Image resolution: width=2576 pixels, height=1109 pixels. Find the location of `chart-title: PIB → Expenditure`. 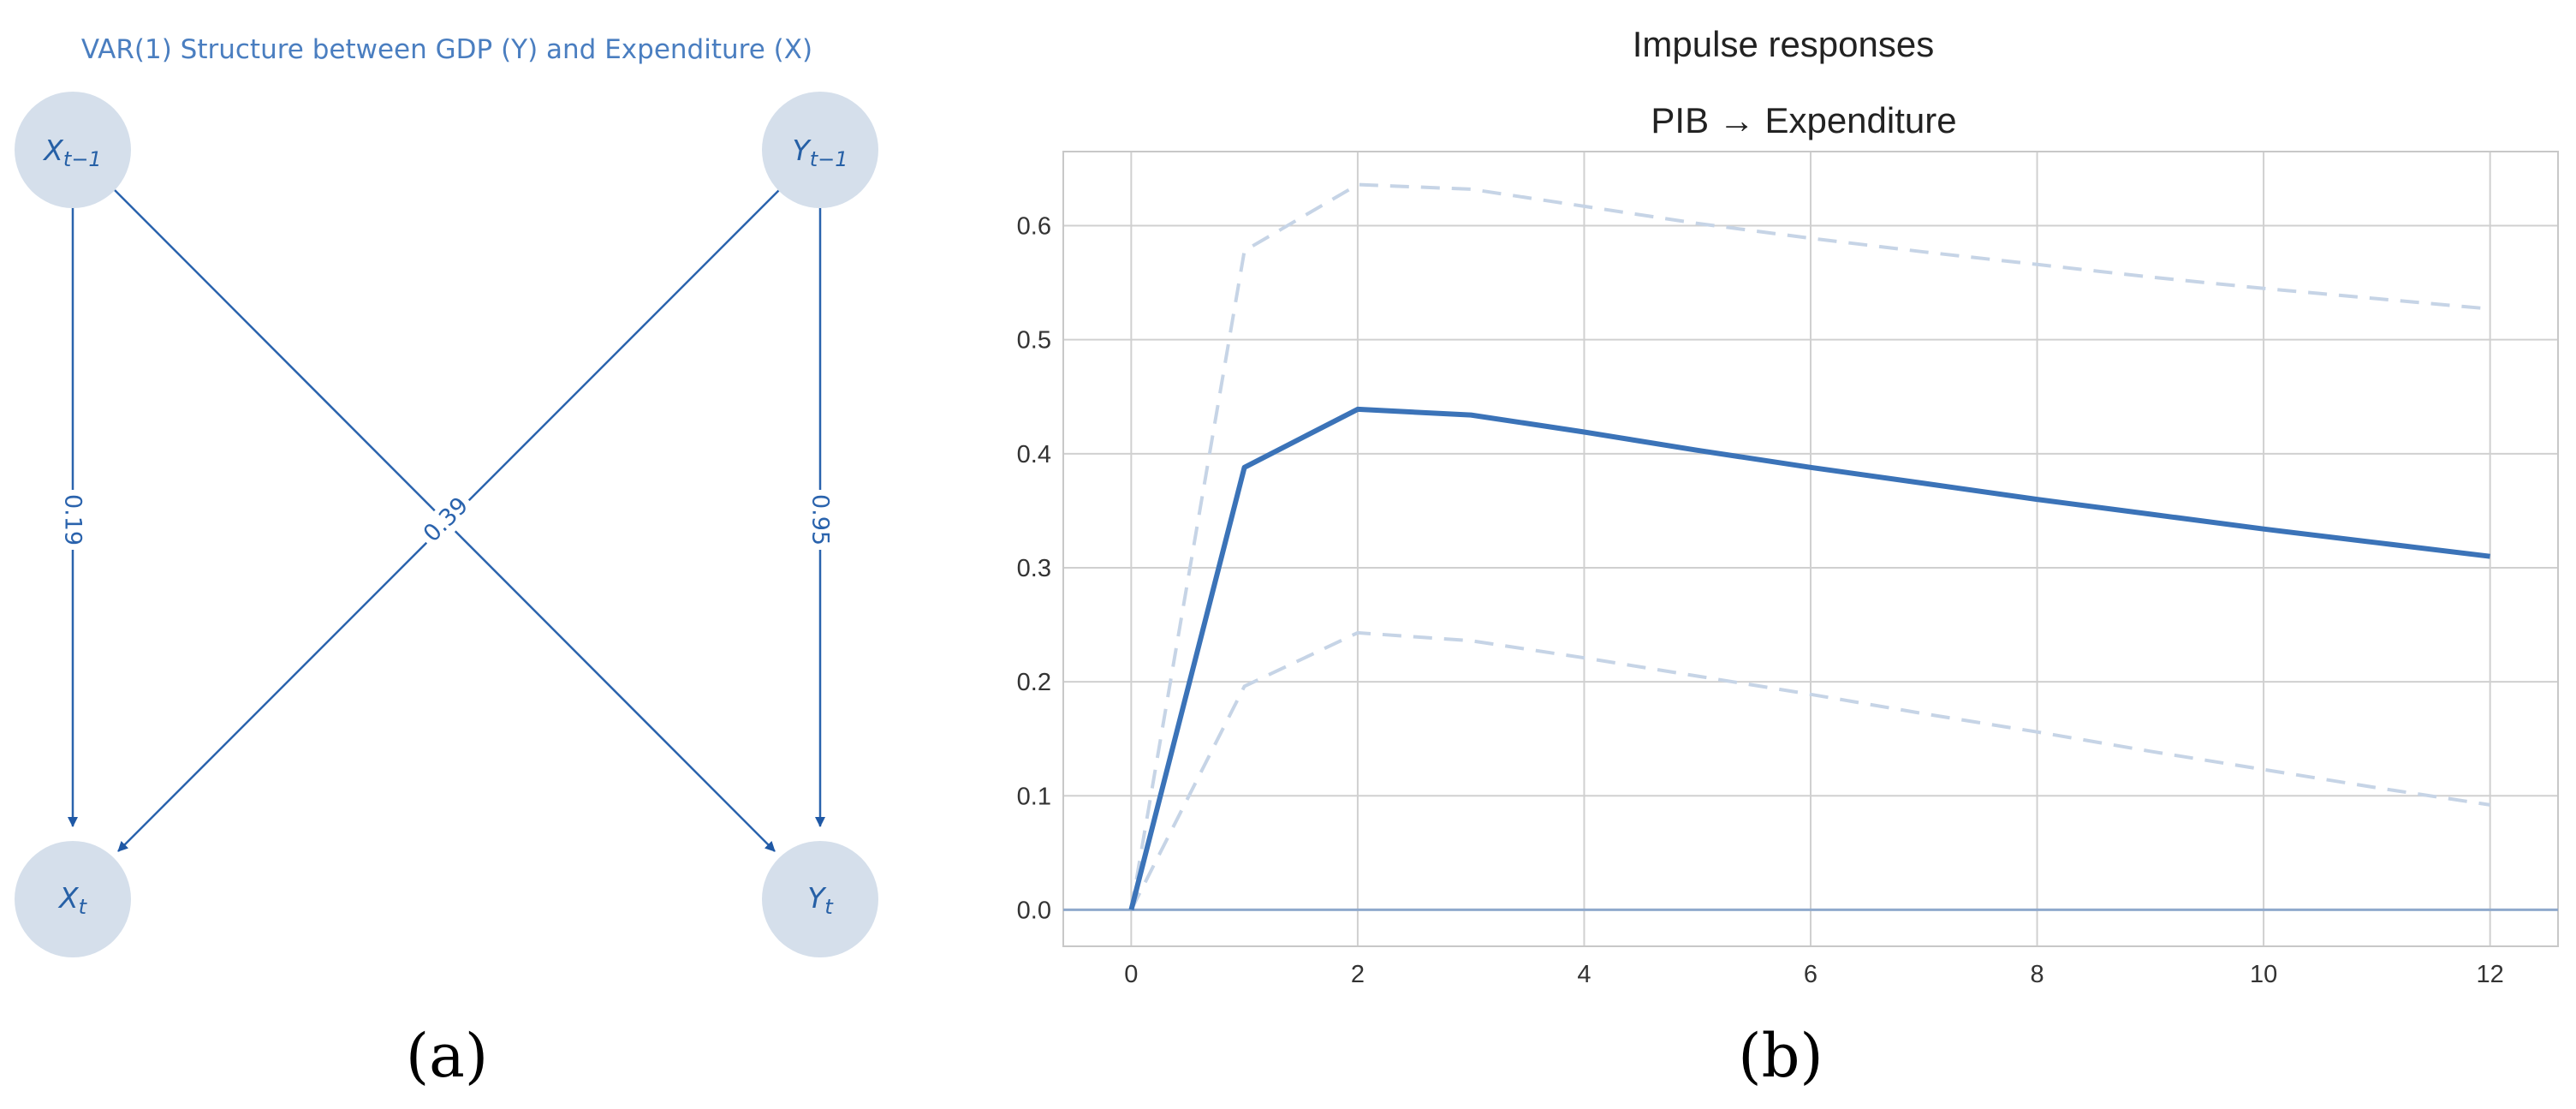

chart-title: PIB → Expenditure is located at coordinates (1804, 120).